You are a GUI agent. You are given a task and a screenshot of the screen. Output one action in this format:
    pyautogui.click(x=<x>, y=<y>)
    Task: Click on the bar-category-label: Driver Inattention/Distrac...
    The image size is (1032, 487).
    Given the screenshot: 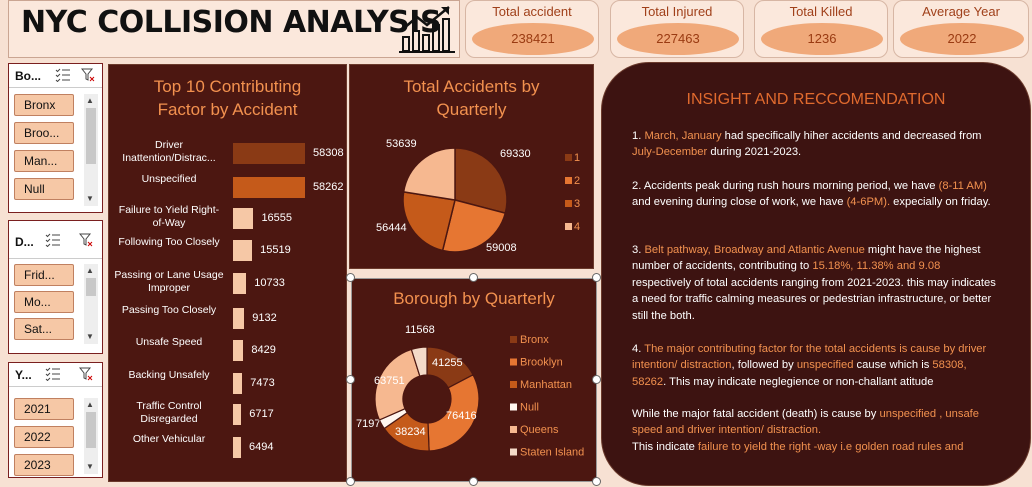 What is the action you would take?
    pyautogui.click(x=169, y=151)
    